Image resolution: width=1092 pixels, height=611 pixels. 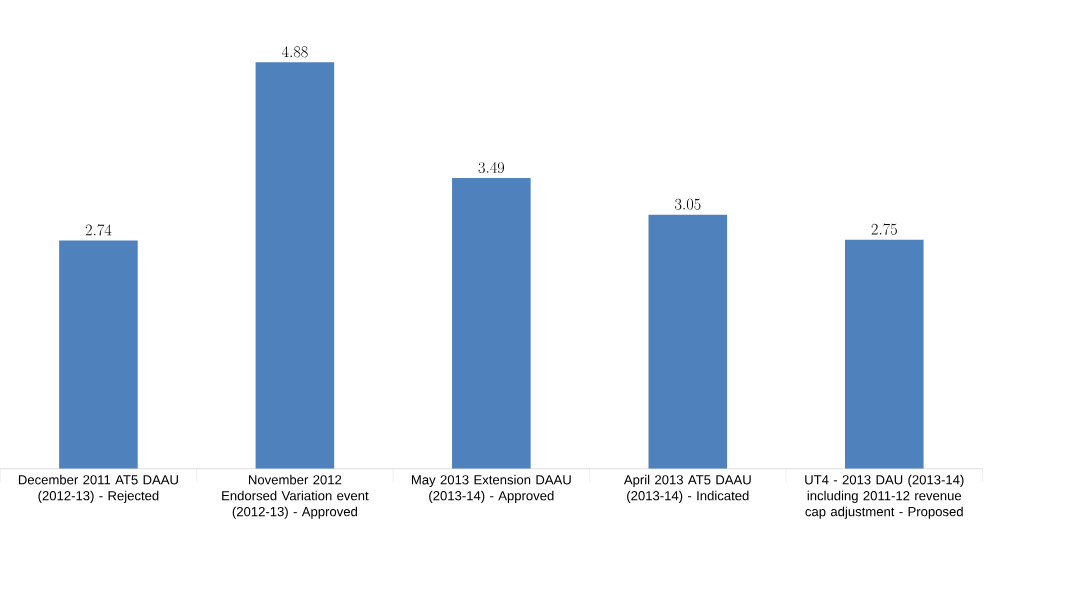 What do you see at coordinates (687, 488) in the screenshot?
I see `x-tick-label: April 2013 AT5 DAAU (2013-14) - Indicated` at bounding box center [687, 488].